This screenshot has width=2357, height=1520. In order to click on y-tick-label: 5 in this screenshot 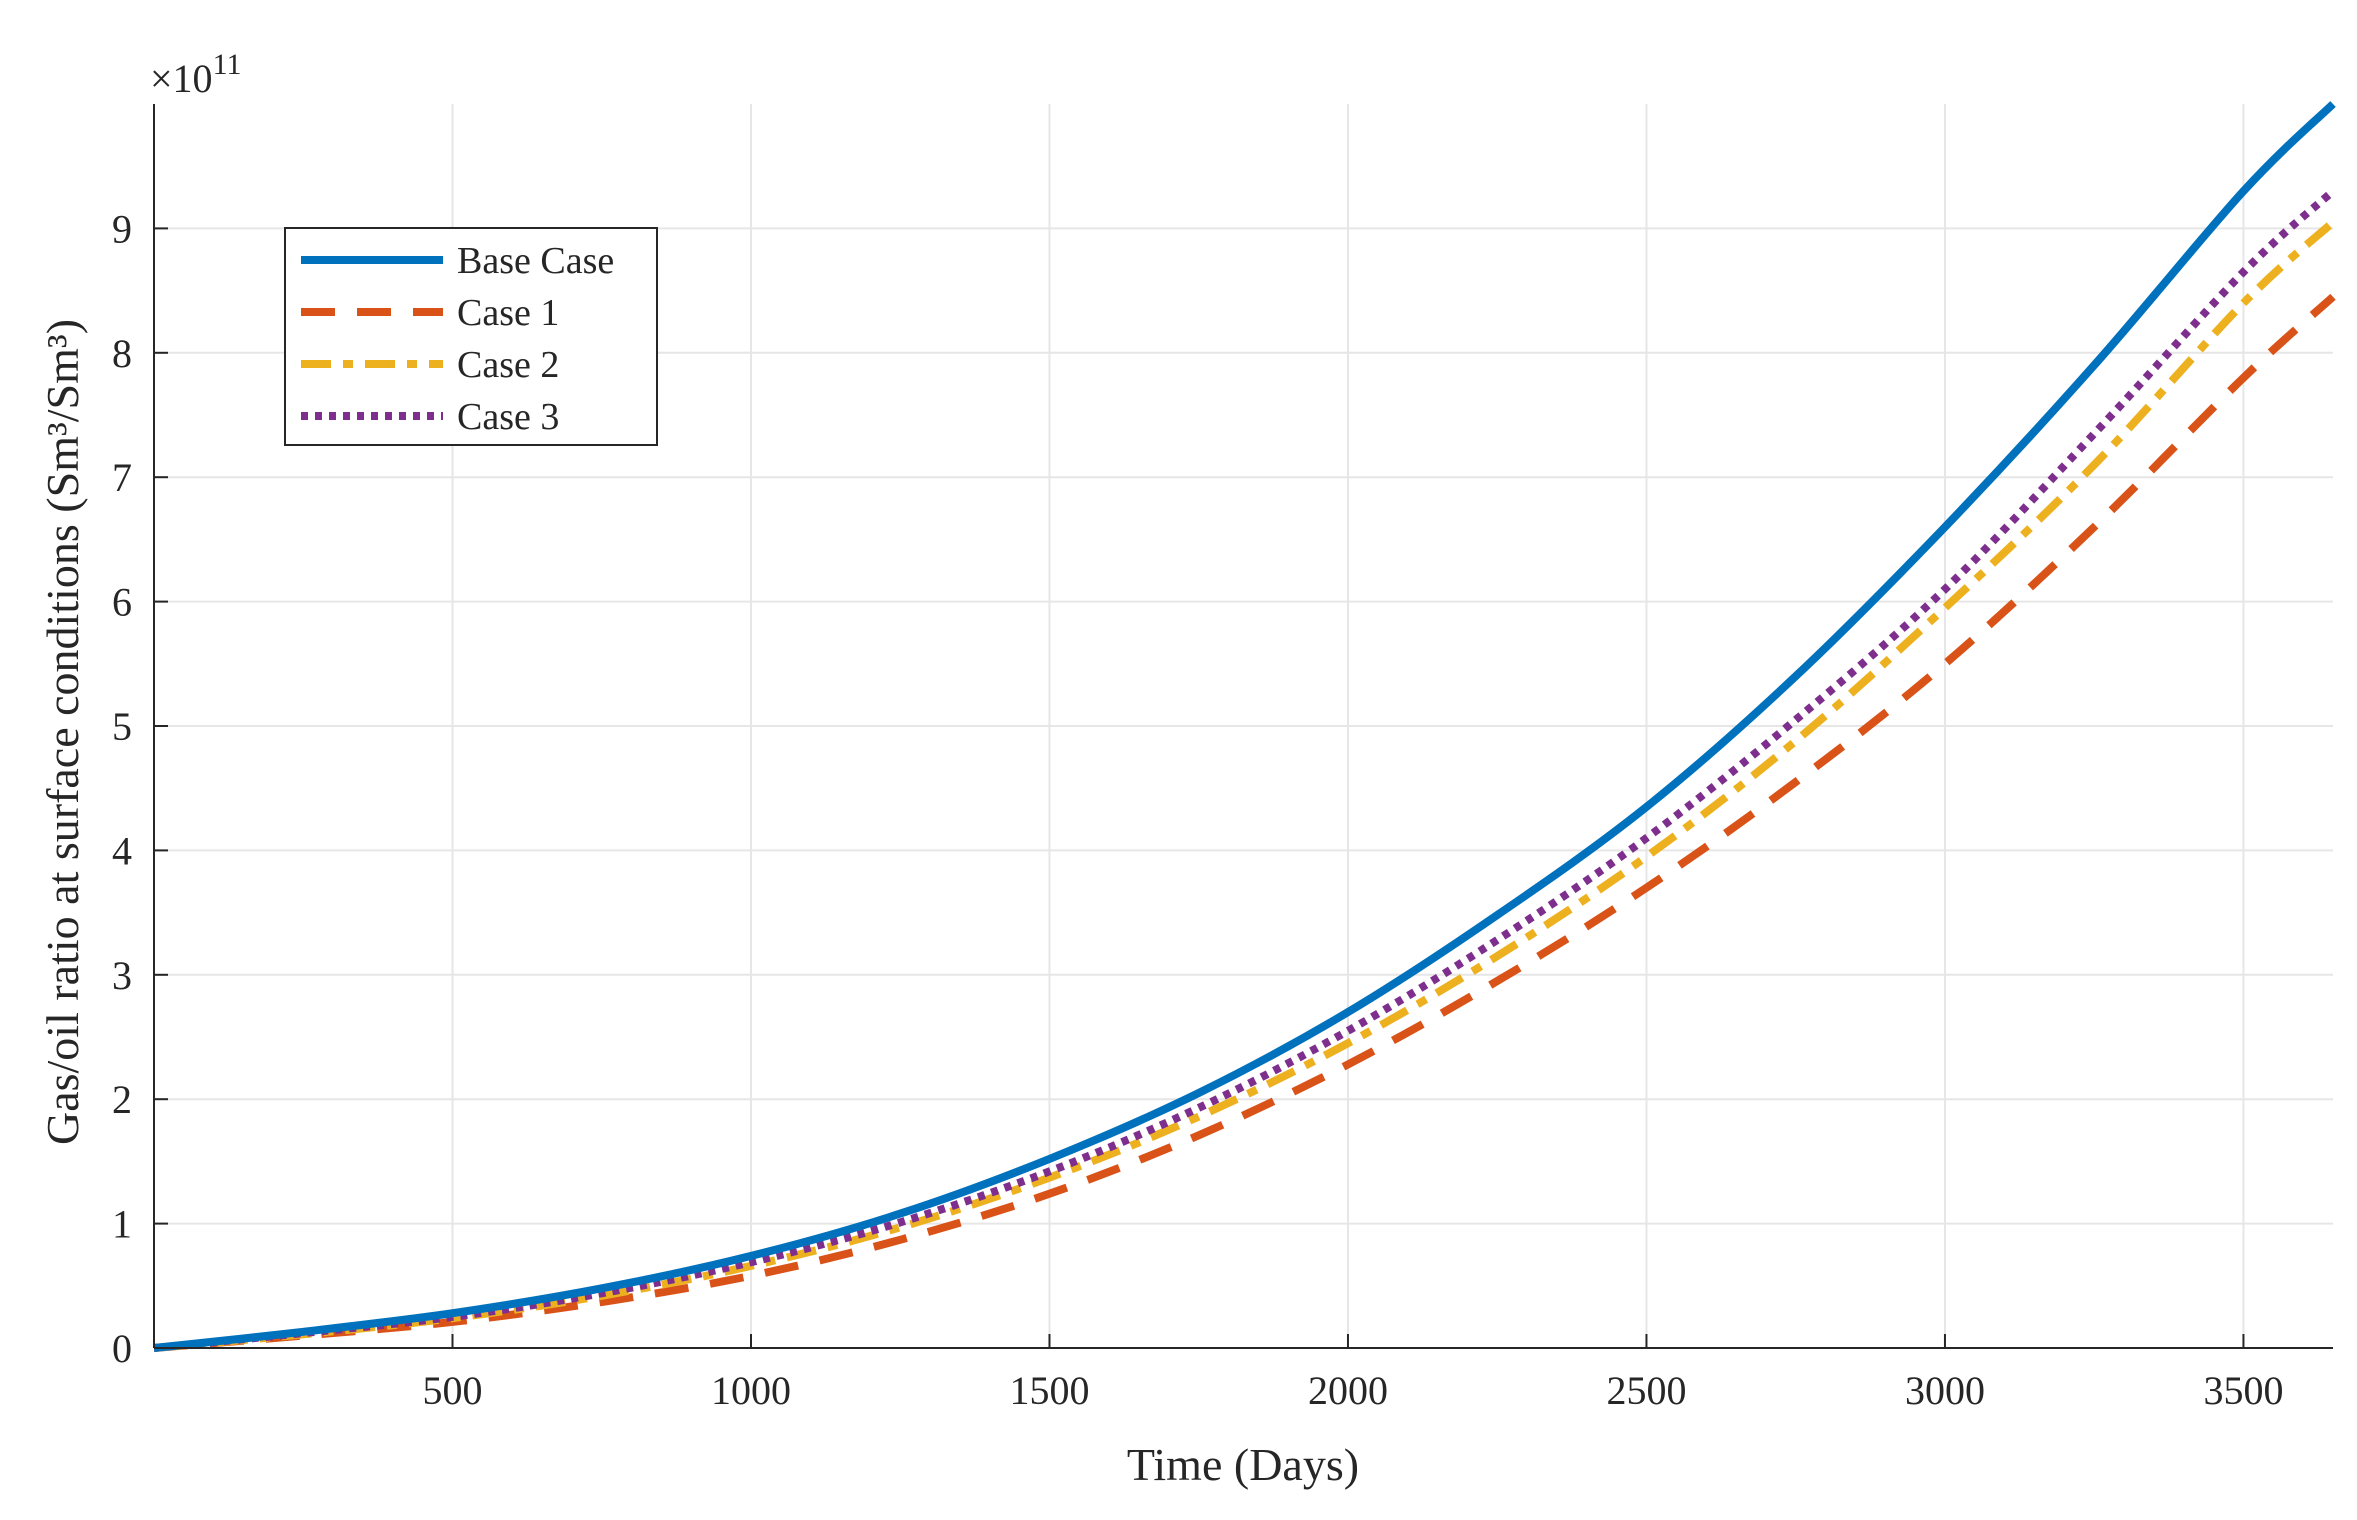, I will do `click(122, 726)`.